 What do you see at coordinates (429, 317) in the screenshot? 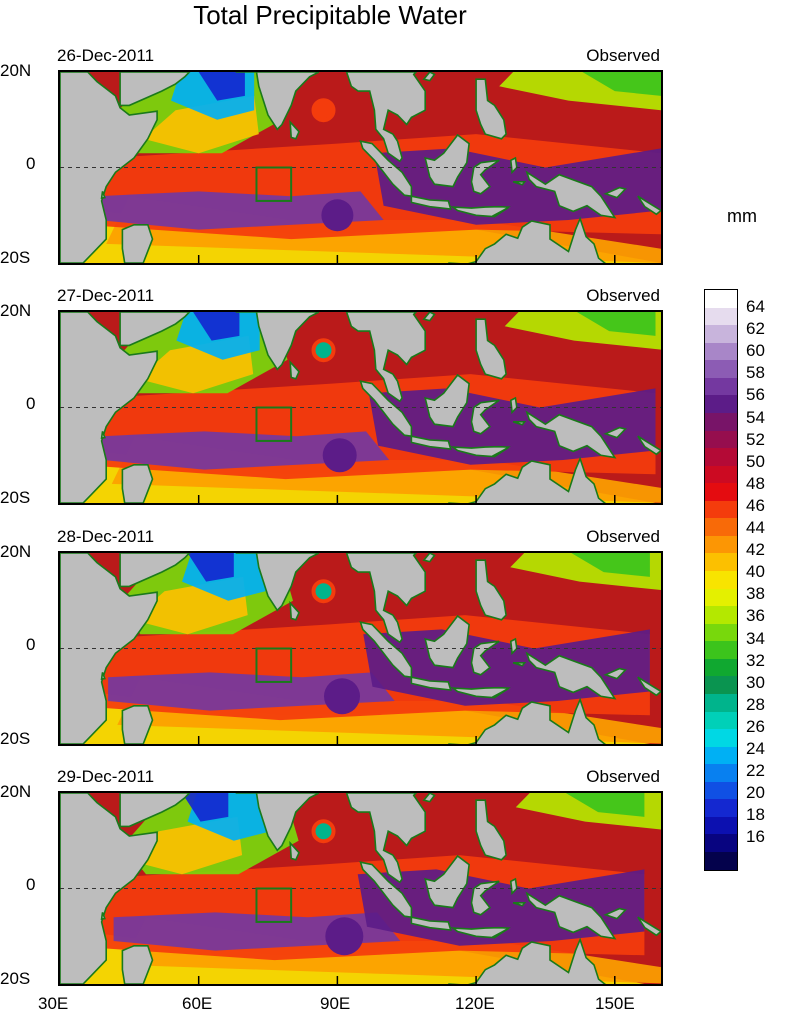
I see `land-hainan` at bounding box center [429, 317].